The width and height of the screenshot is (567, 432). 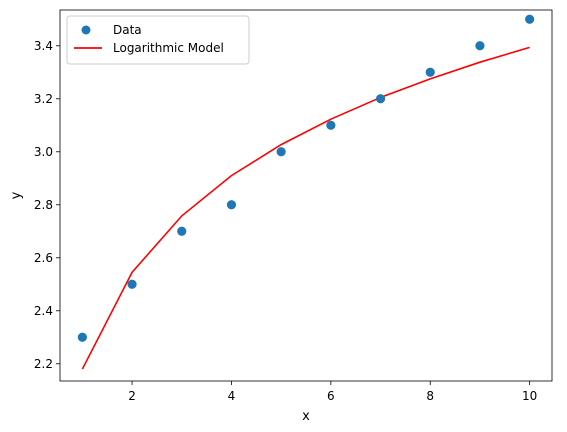 I want to click on legend-marker-data, so click(x=86, y=30).